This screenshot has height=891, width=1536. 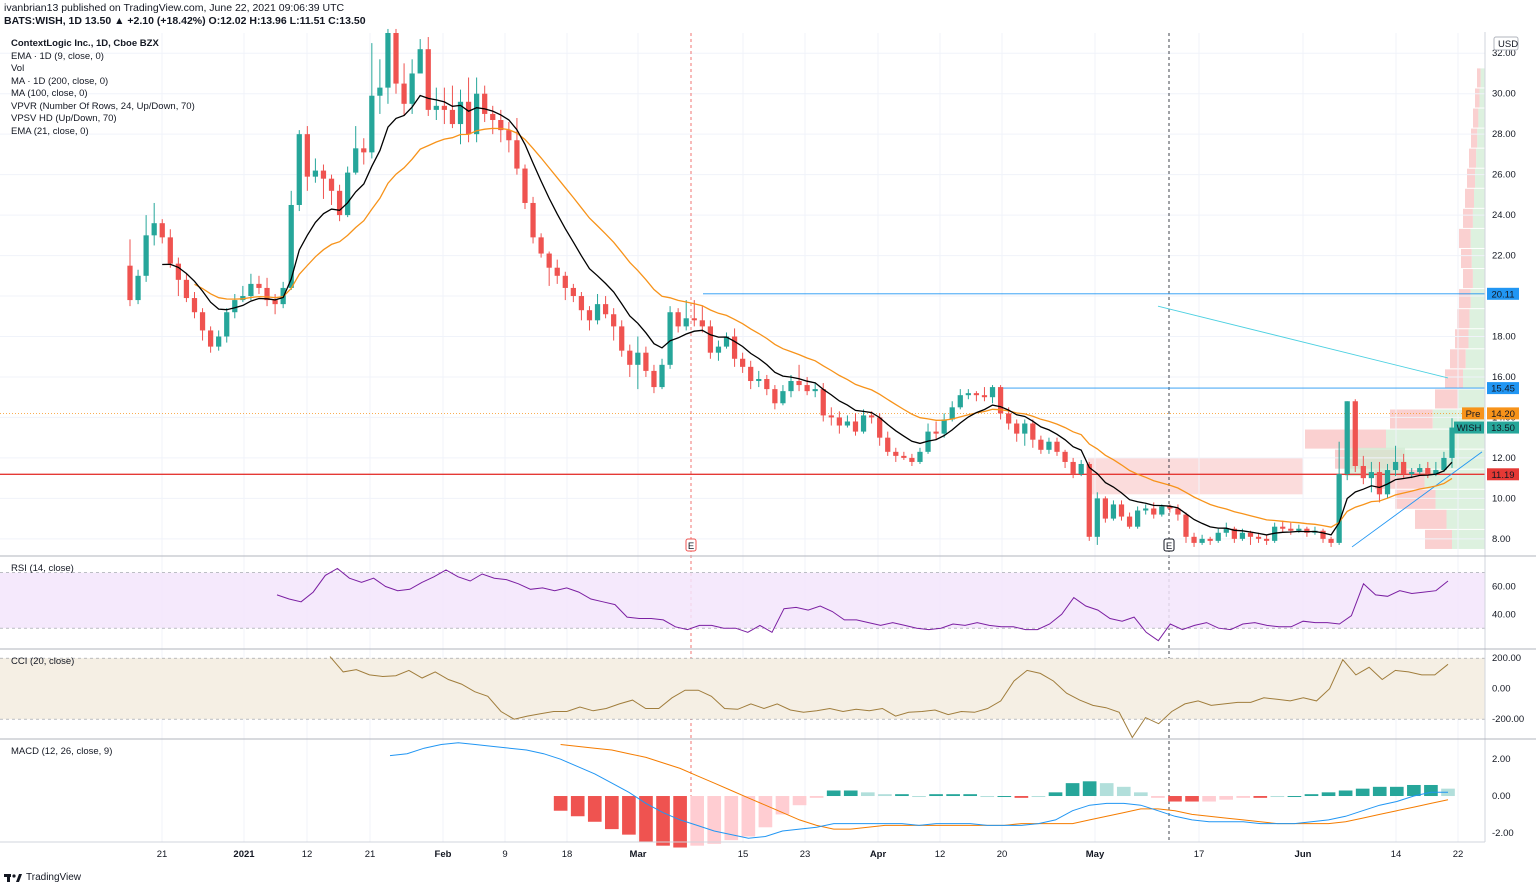 What do you see at coordinates (64, 118) in the screenshot?
I see `legend-vpsv: VPSV HD (Up/Down, 70)` at bounding box center [64, 118].